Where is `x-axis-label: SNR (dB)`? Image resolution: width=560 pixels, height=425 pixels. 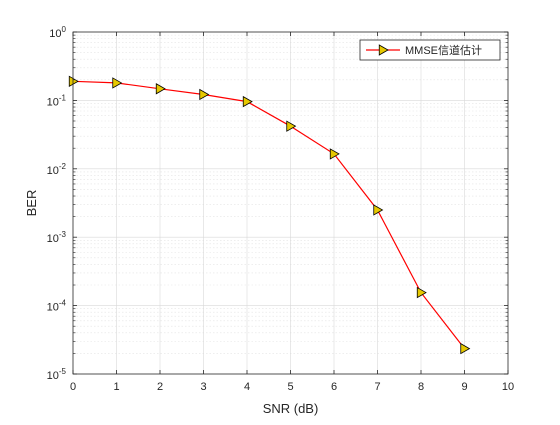
x-axis-label: SNR (dB) is located at coordinates (291, 408).